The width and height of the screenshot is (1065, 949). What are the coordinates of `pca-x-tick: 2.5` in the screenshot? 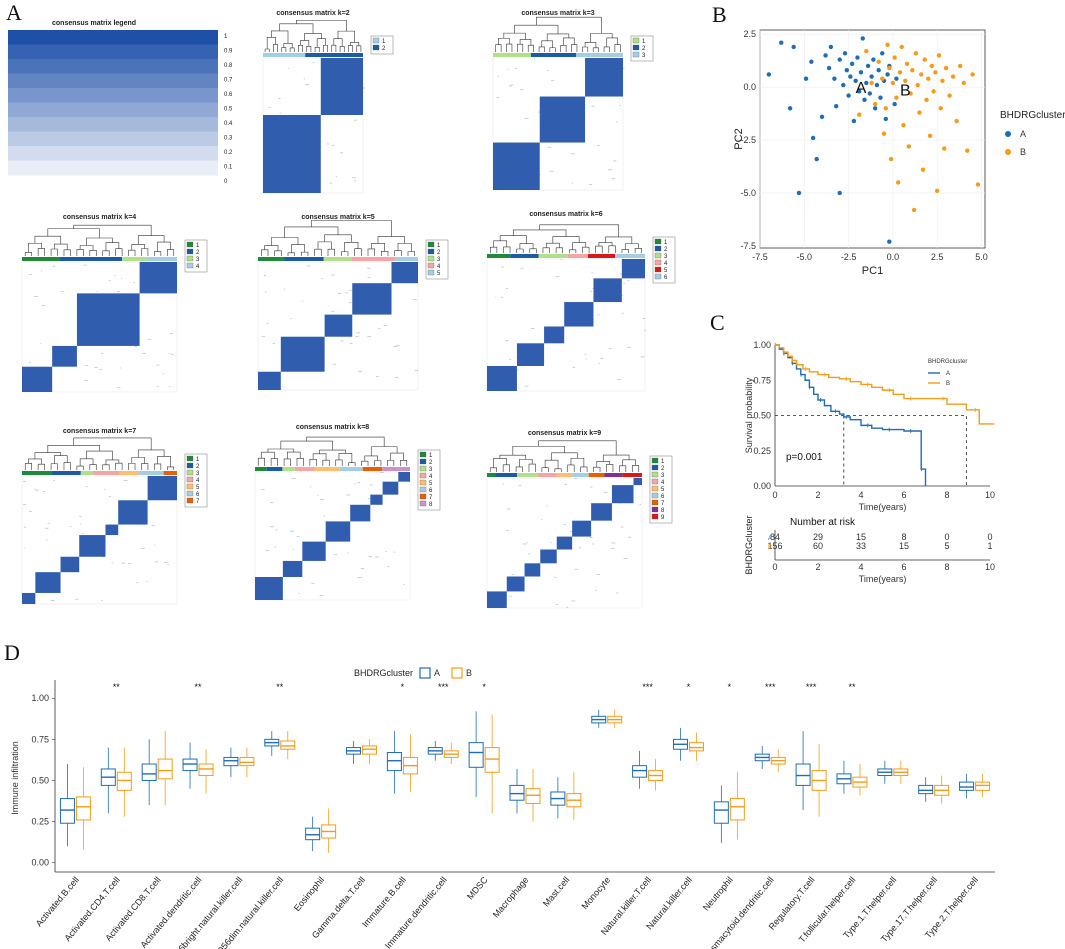 It's located at (937, 257).